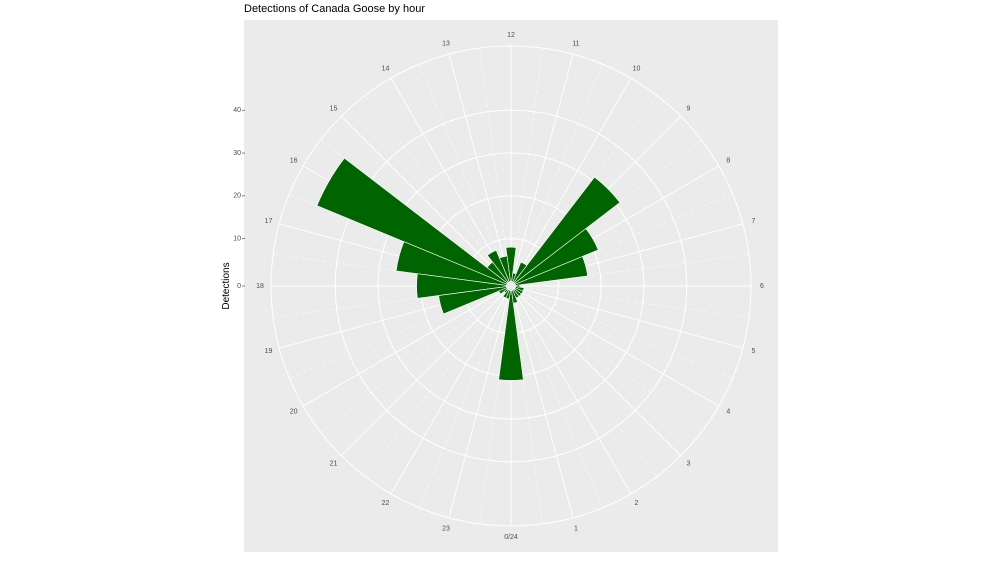  What do you see at coordinates (637, 503) in the screenshot?
I see `hour-tick-label: 2` at bounding box center [637, 503].